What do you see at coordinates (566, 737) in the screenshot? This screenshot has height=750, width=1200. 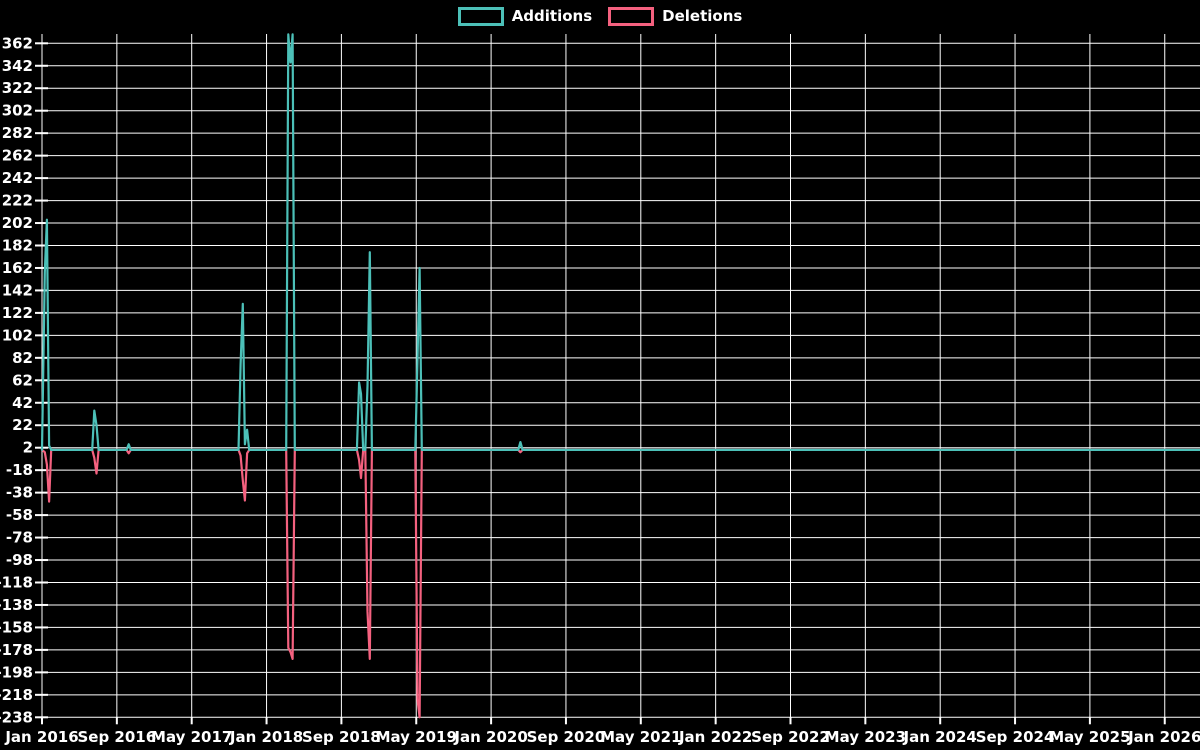 I see `svg-text: Sep 2020` at bounding box center [566, 737].